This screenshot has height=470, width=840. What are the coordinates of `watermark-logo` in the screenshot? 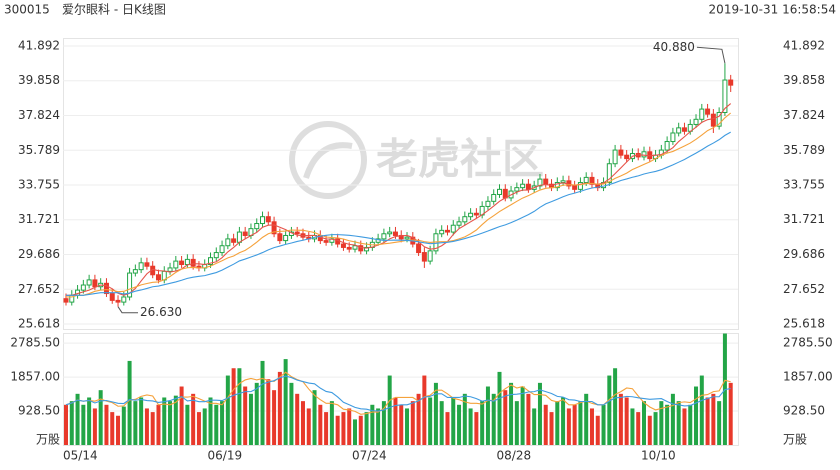 It's located at (328, 160).